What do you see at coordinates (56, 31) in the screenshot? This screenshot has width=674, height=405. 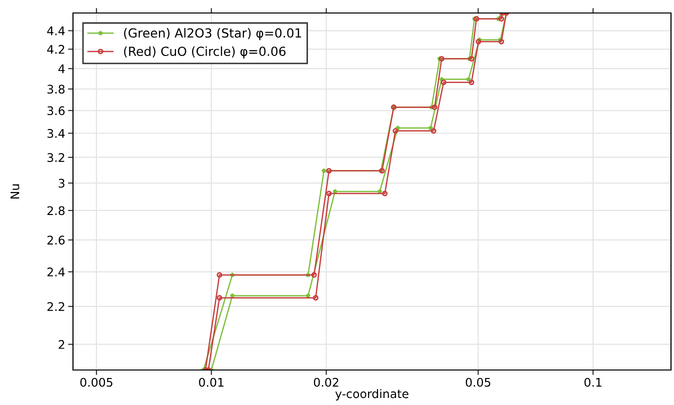 I see `y-tick-label: 4.4` at bounding box center [56, 31].